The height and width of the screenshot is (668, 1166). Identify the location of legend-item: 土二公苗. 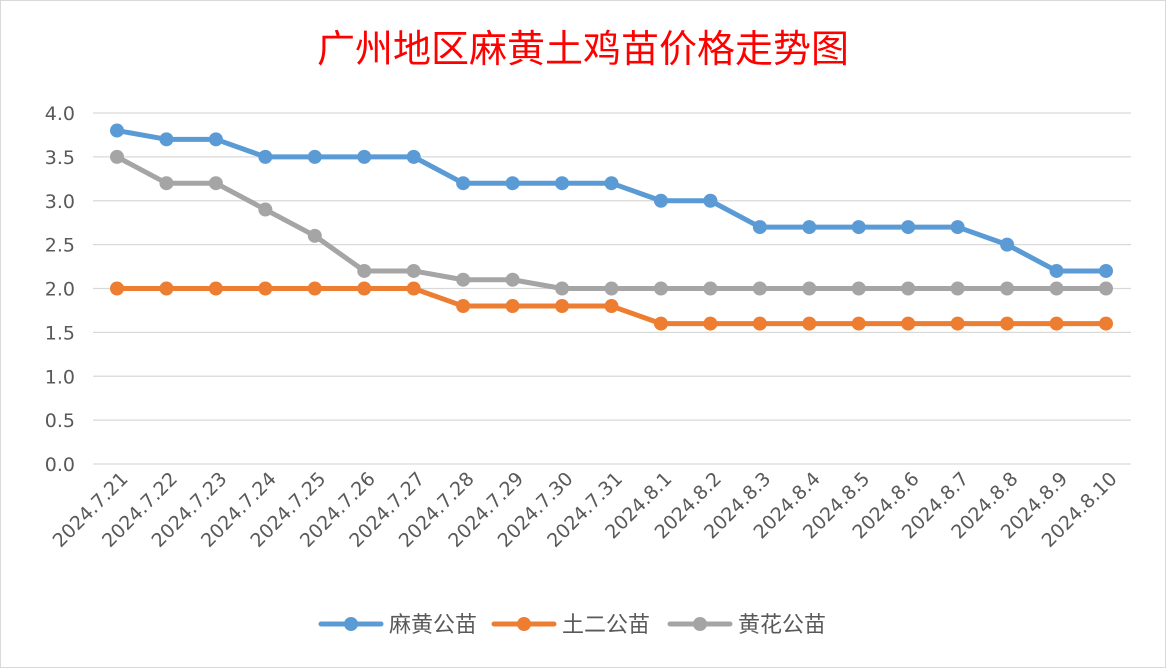
(570, 625).